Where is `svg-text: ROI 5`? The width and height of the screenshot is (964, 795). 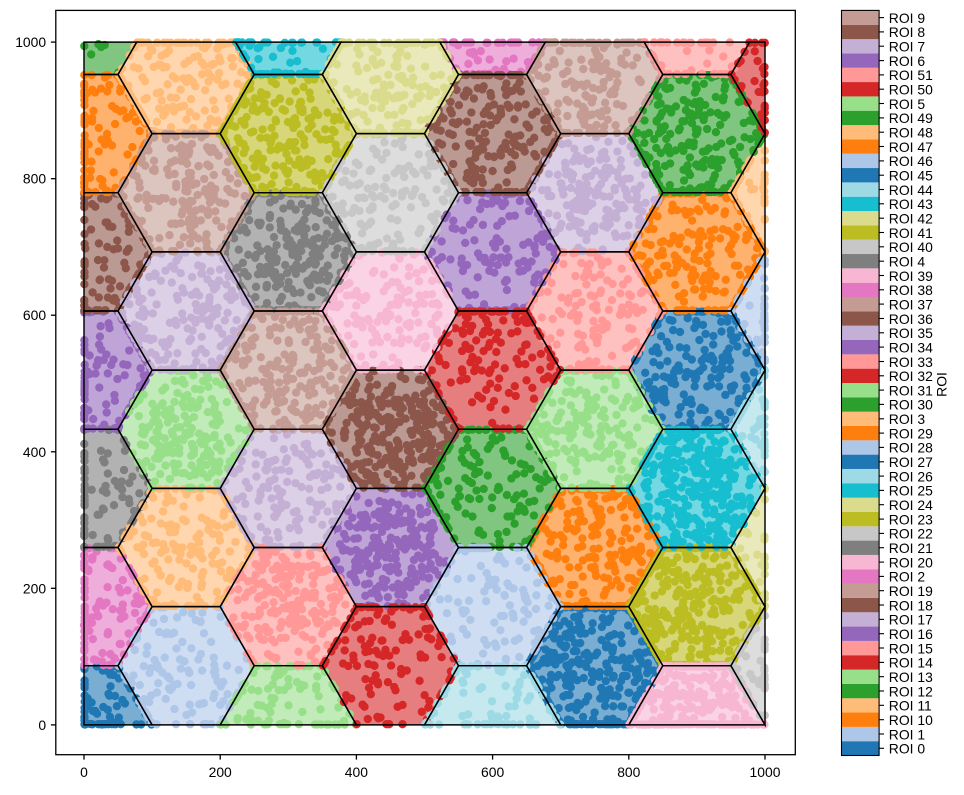 svg-text: ROI 5 is located at coordinates (907, 104).